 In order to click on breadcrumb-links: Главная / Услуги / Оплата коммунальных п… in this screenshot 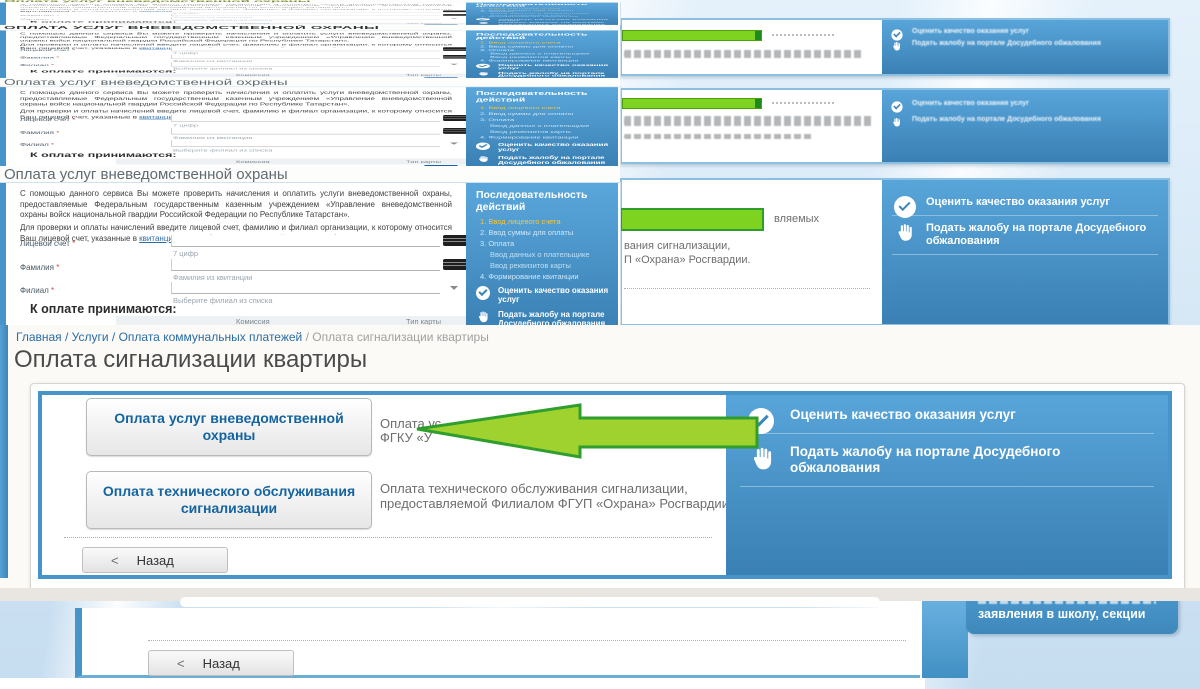, I will do `click(159, 337)`.